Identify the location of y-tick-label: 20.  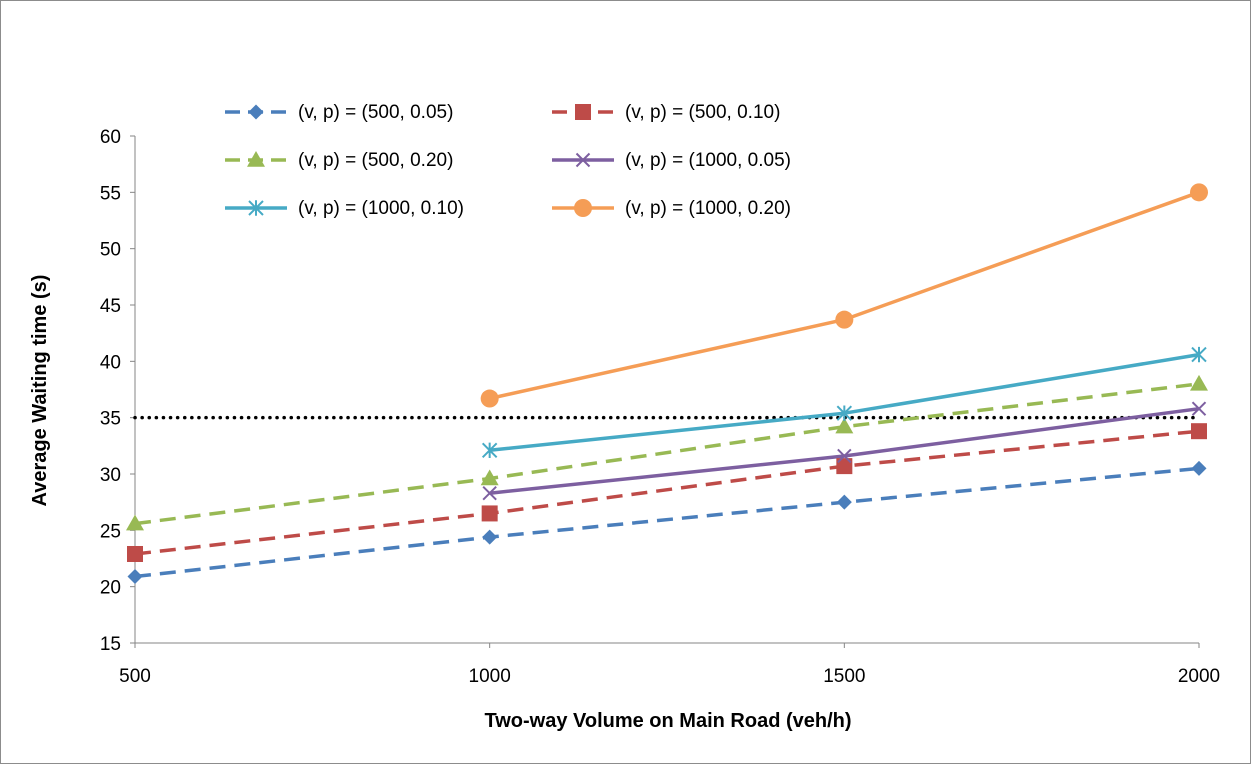
(110, 588).